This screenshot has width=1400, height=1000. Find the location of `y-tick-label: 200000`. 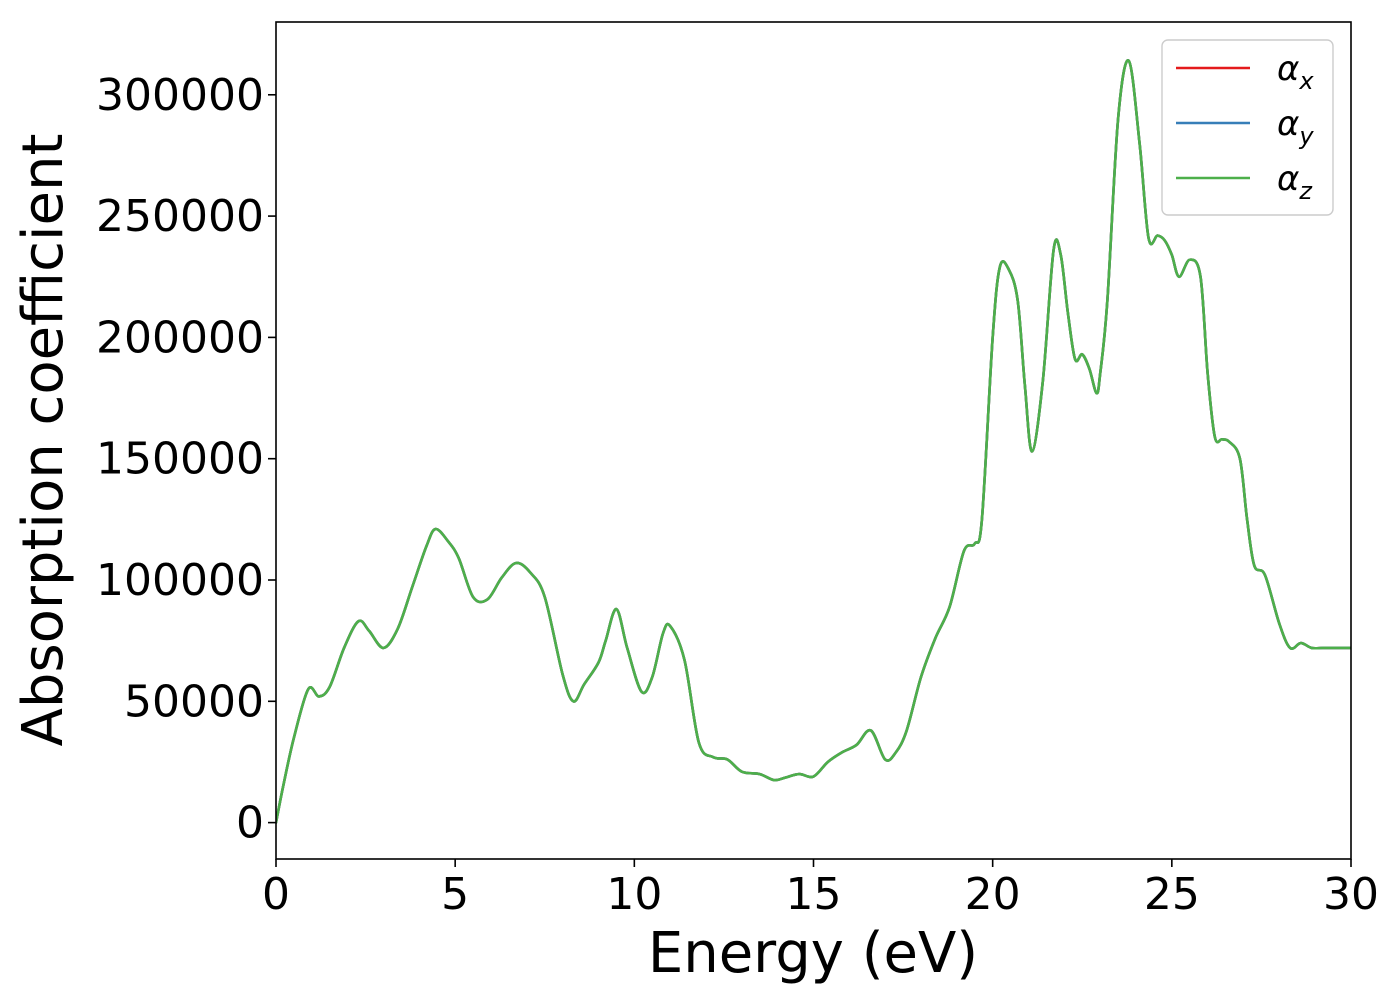

y-tick-label: 200000 is located at coordinates (180, 337).